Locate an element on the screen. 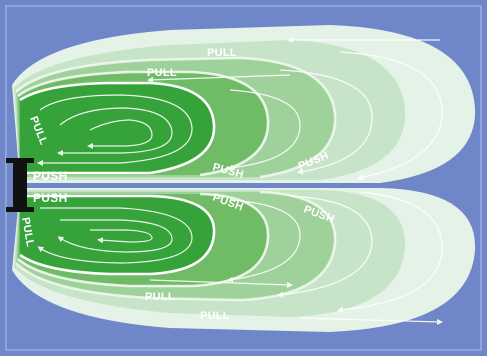 Image resolution: width=487 pixels, height=356 pixels. bottom-ring-4-edge is located at coordinates (143, 240).